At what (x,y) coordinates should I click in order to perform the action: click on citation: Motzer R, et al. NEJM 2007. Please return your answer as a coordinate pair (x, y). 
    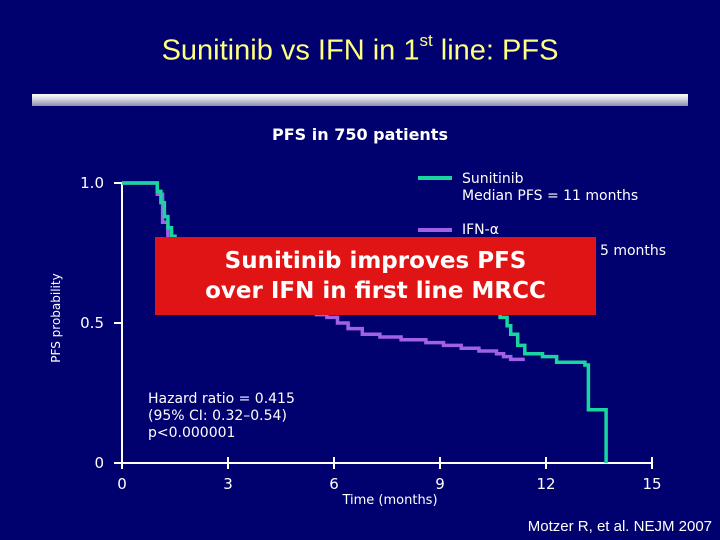
    Looking at the image, I should click on (619, 526).